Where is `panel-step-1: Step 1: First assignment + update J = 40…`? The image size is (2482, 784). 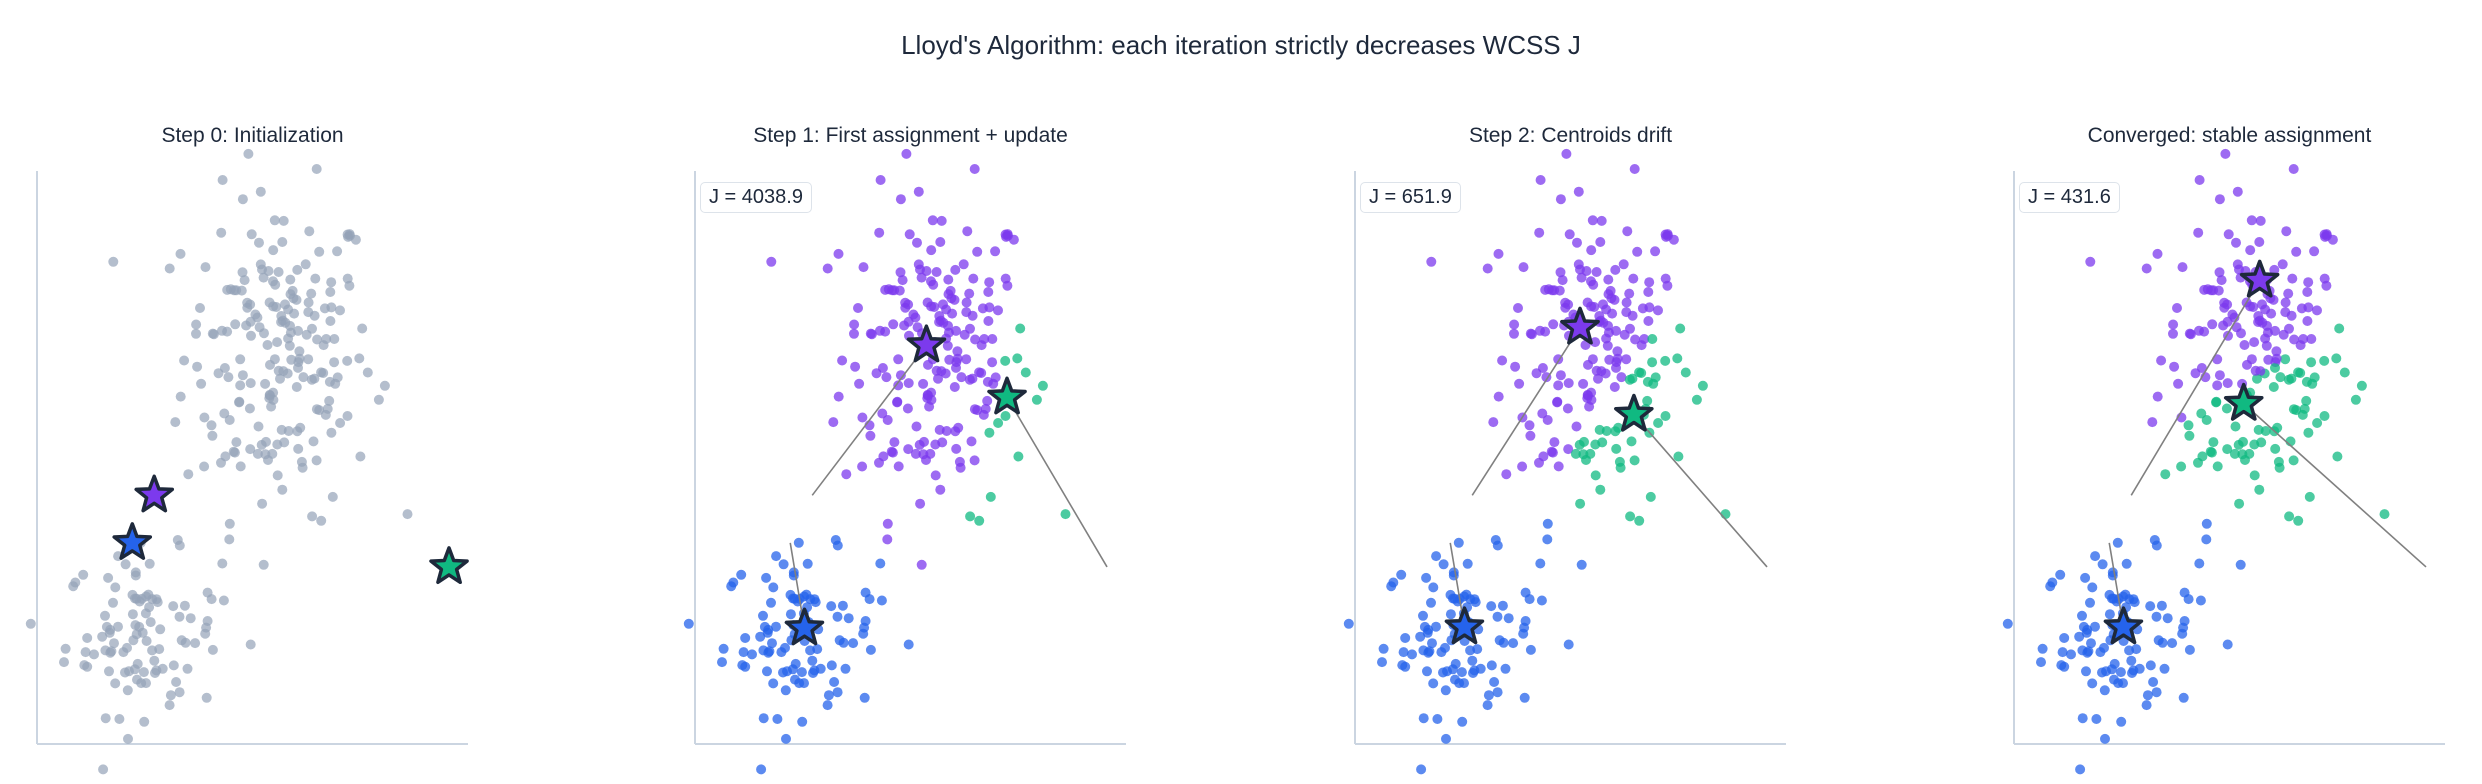 panel-step-1: Step 1: First assignment + update J = 40… is located at coordinates (904, 447).